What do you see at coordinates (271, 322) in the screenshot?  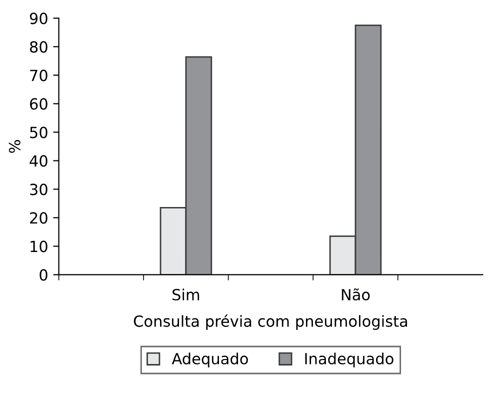 I see `x-axis-title: Consulta prévia com pneumologista` at bounding box center [271, 322].